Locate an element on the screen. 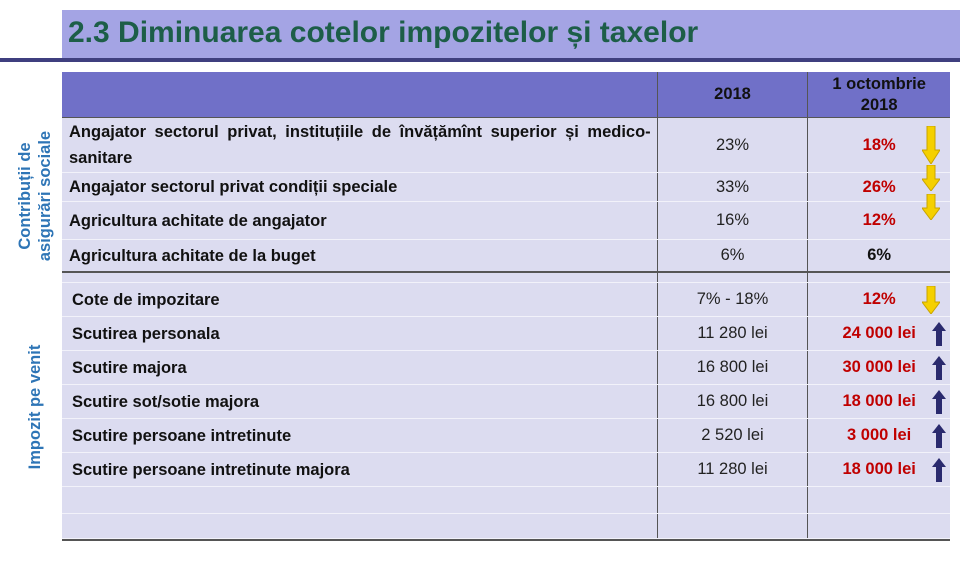 The width and height of the screenshot is (960, 561). cell-text: 18% is located at coordinates (879, 144).